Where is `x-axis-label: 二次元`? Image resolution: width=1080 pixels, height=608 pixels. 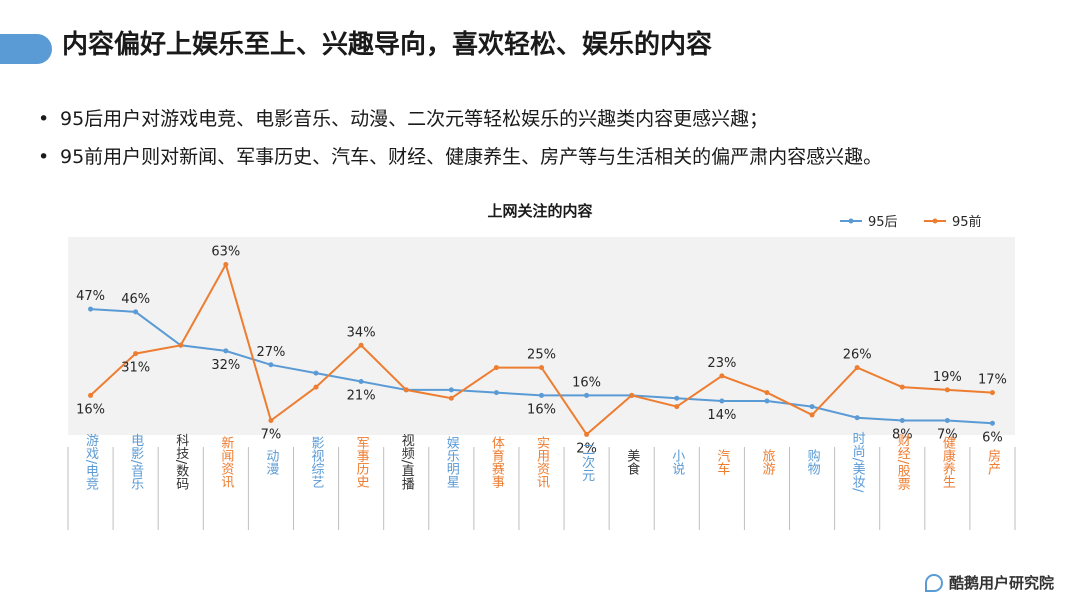 x-axis-label: 二次元 is located at coordinates (587, 463).